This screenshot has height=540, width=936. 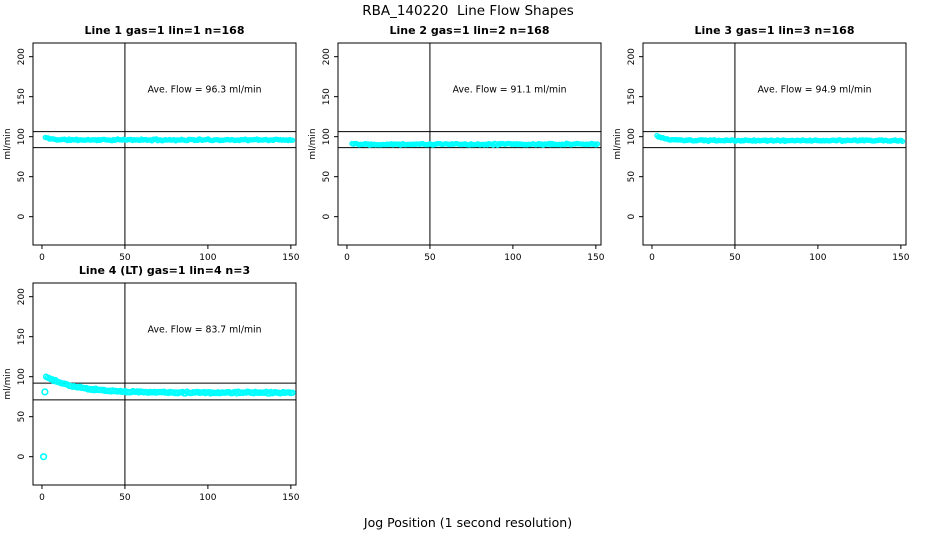 What do you see at coordinates (205, 90) in the screenshot?
I see `ave-flow-annotation: Ave. Flow = 96.3 ml/min` at bounding box center [205, 90].